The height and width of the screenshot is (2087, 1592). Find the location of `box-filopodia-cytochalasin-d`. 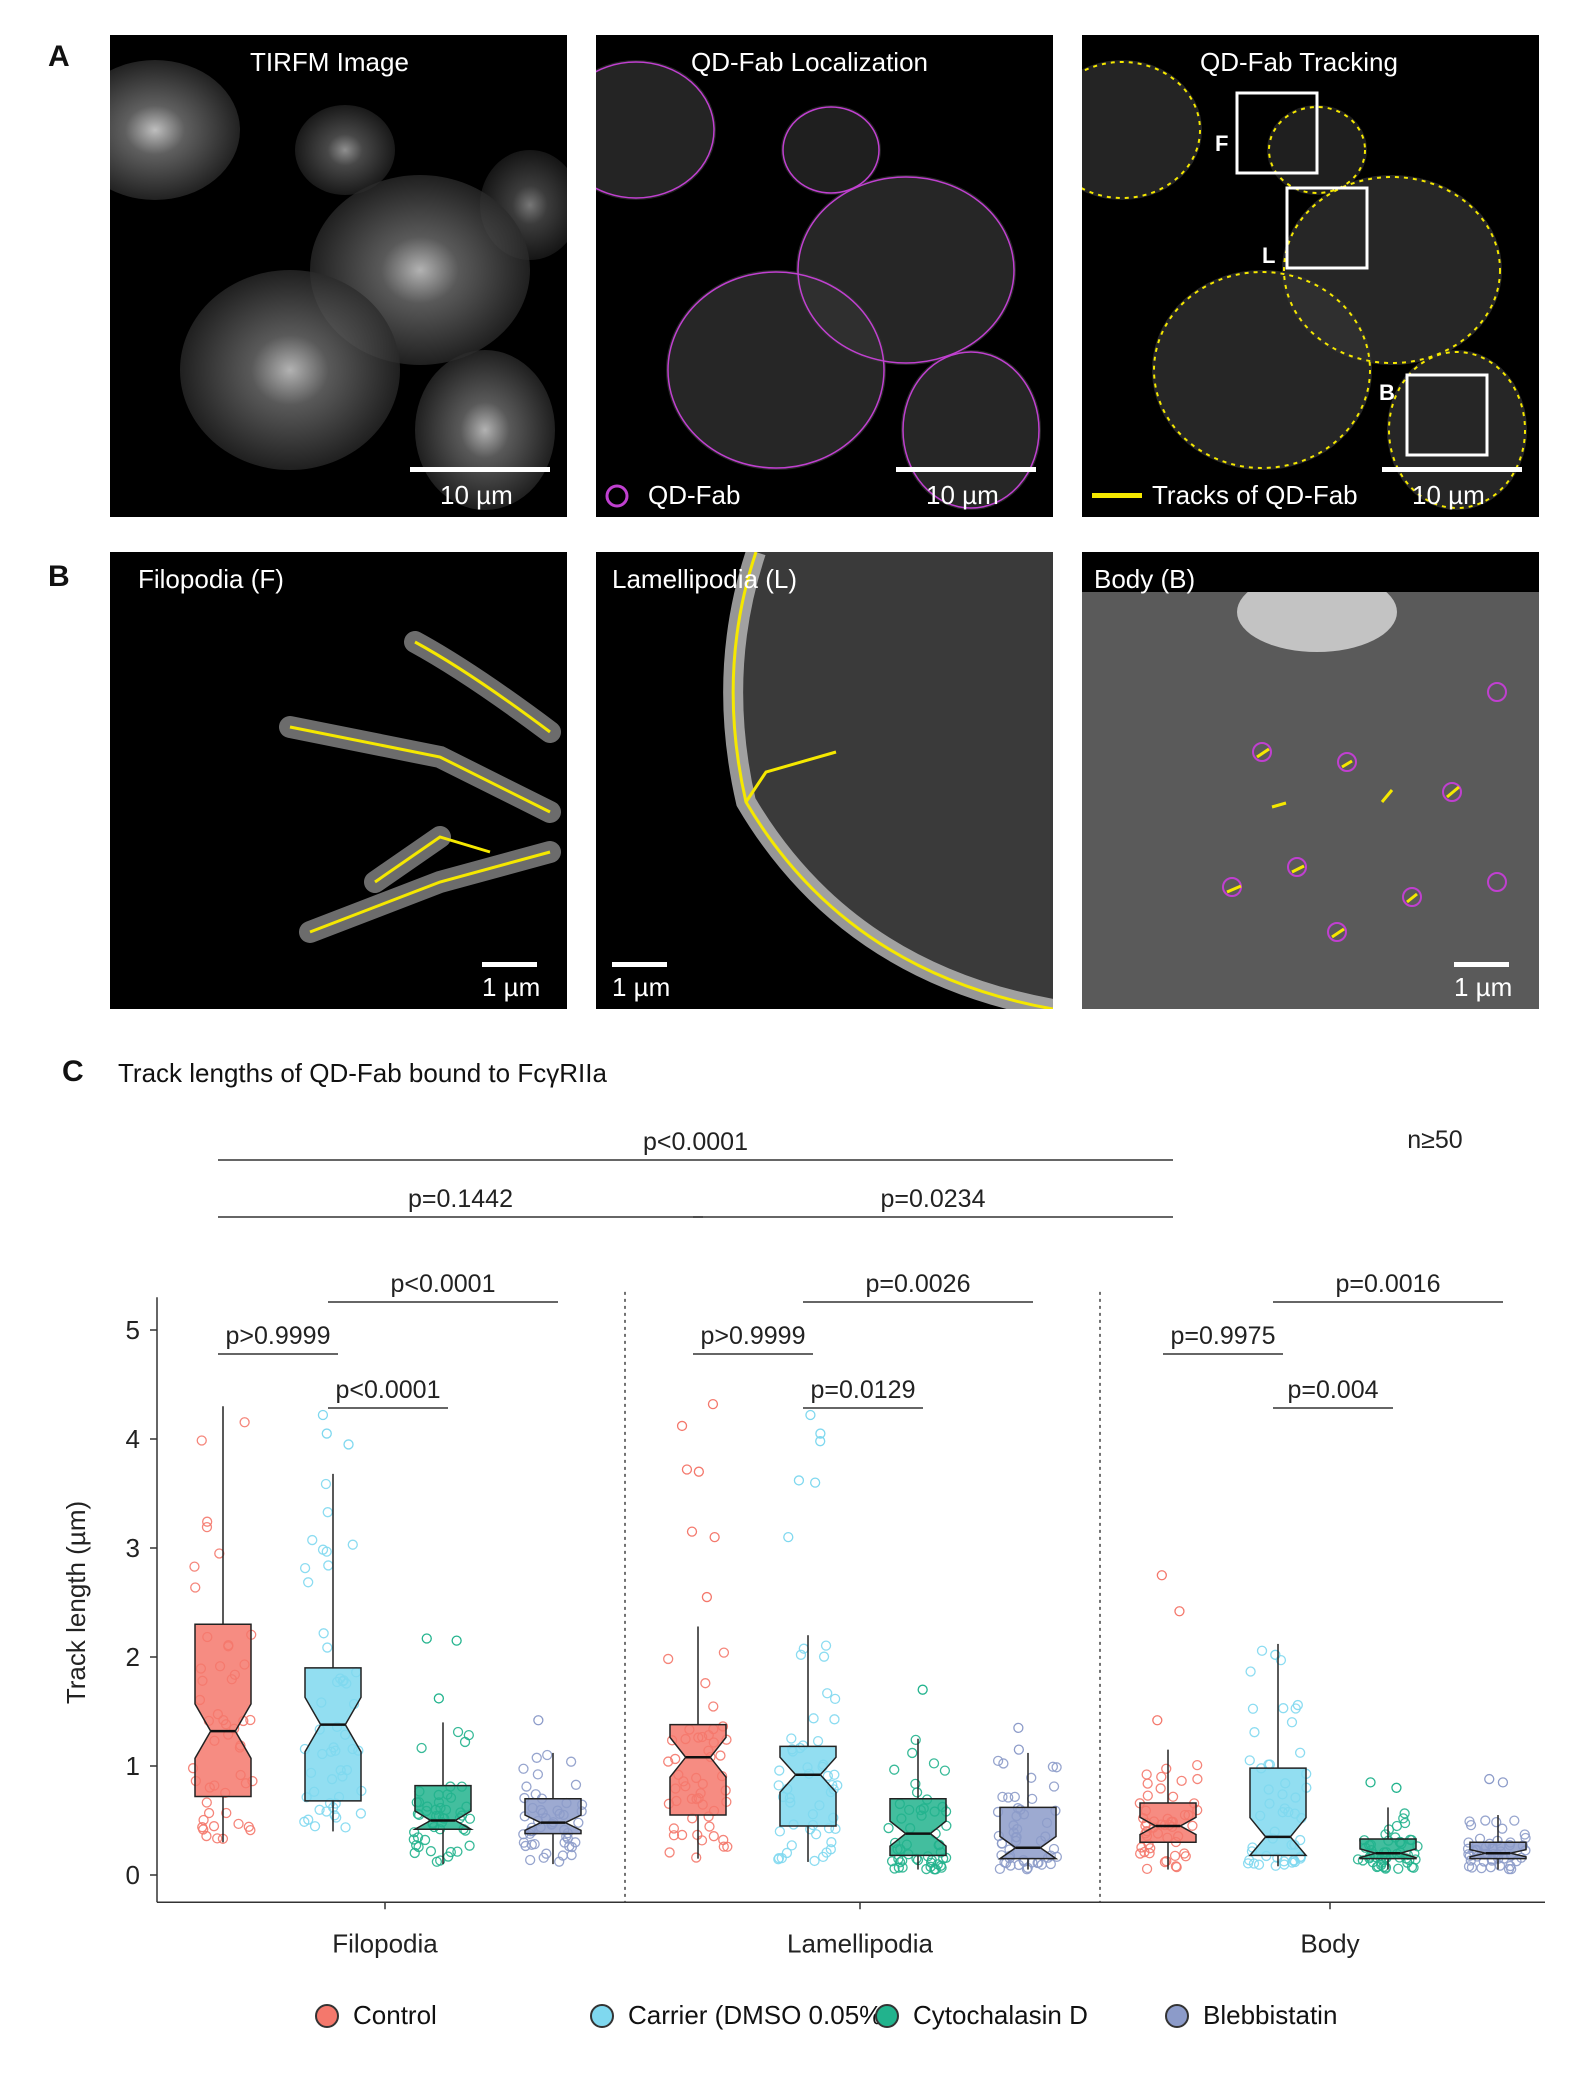

box-filopodia-cytochalasin-d is located at coordinates (443, 1807).